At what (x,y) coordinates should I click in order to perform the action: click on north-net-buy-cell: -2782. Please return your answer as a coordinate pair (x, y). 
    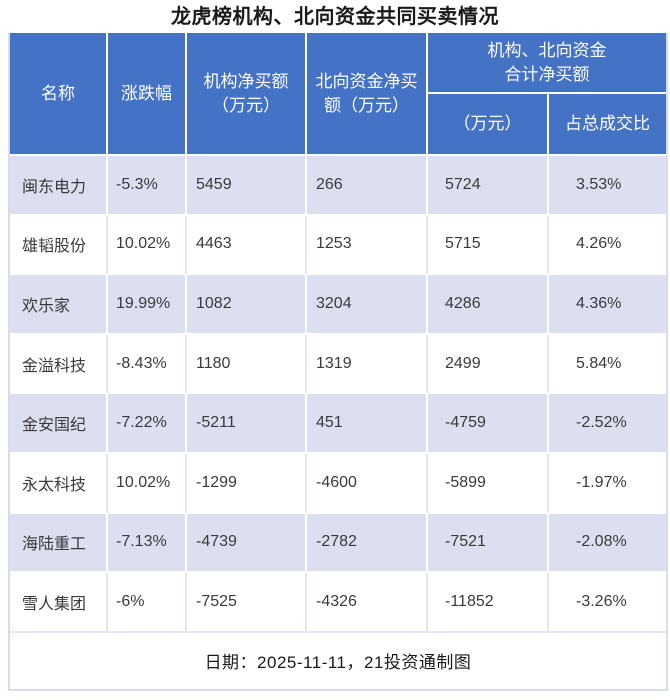
    Looking at the image, I should click on (367, 543).